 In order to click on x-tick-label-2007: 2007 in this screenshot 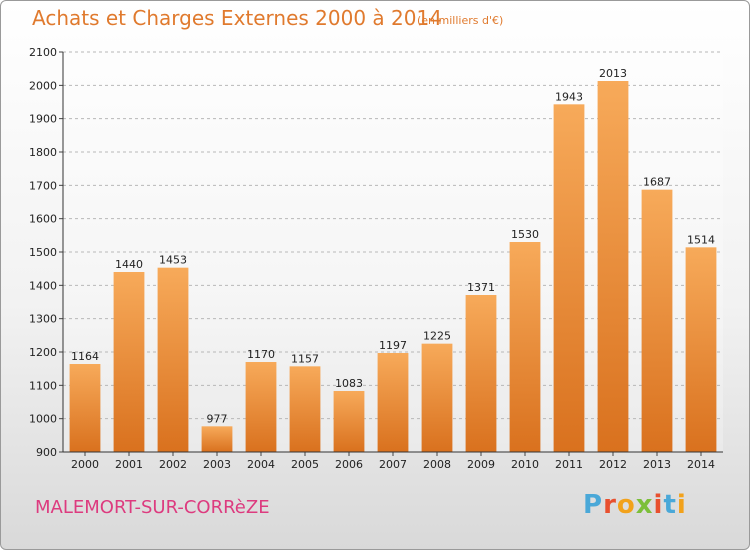, I will do `click(393, 464)`.